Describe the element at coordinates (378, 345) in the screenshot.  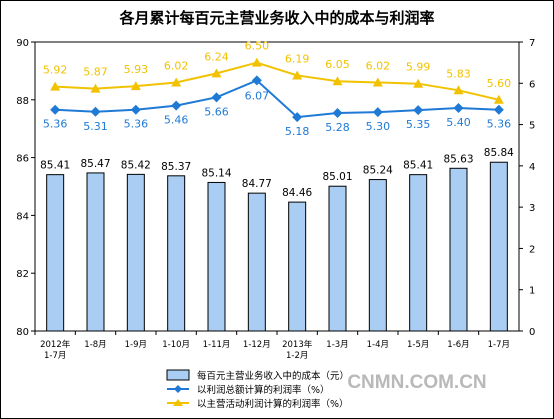
I see `x-axis-tick-label: 1-4月` at that location.